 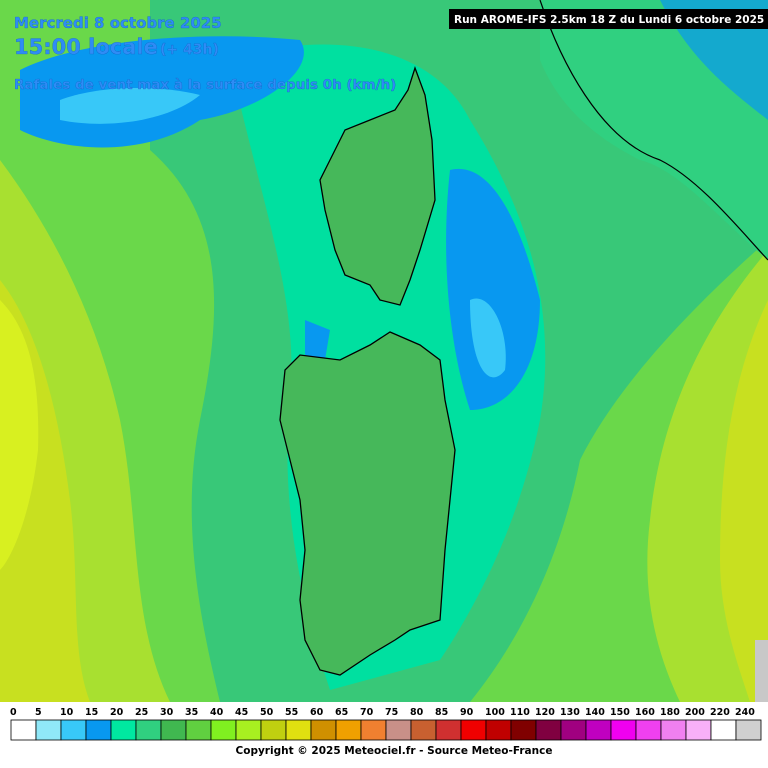 What do you see at coordinates (217, 712) in the screenshot?
I see `legend-label: 40` at bounding box center [217, 712].